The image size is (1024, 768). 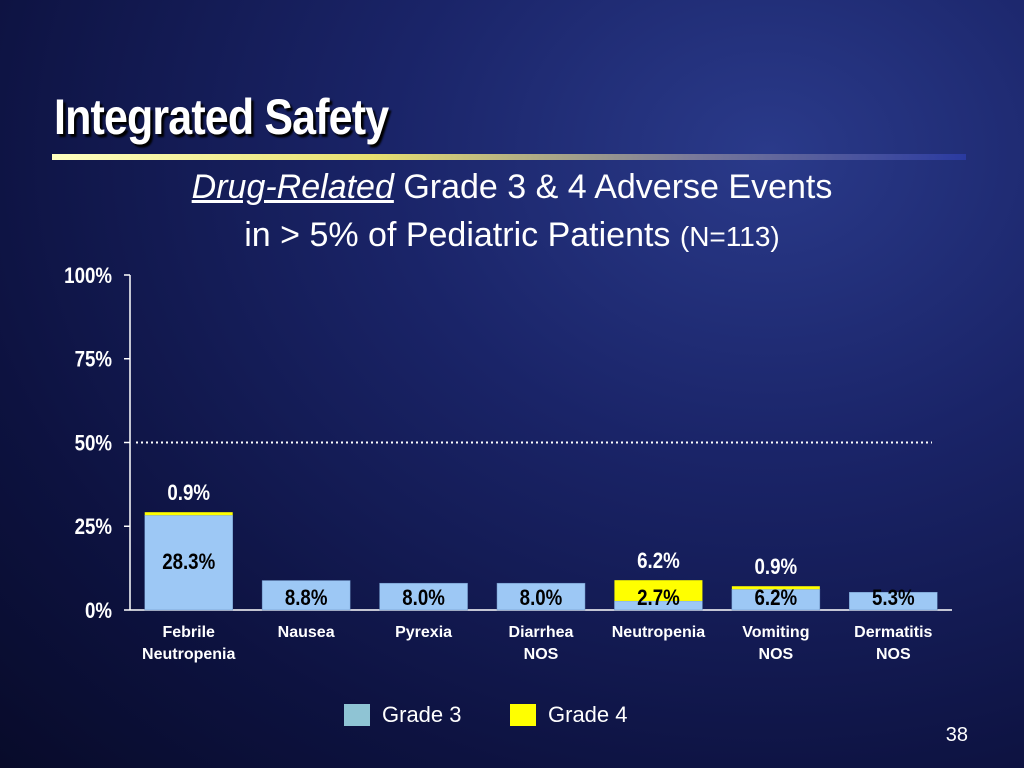 I want to click on data-label-grade3: 6.2%, so click(x=776, y=599).